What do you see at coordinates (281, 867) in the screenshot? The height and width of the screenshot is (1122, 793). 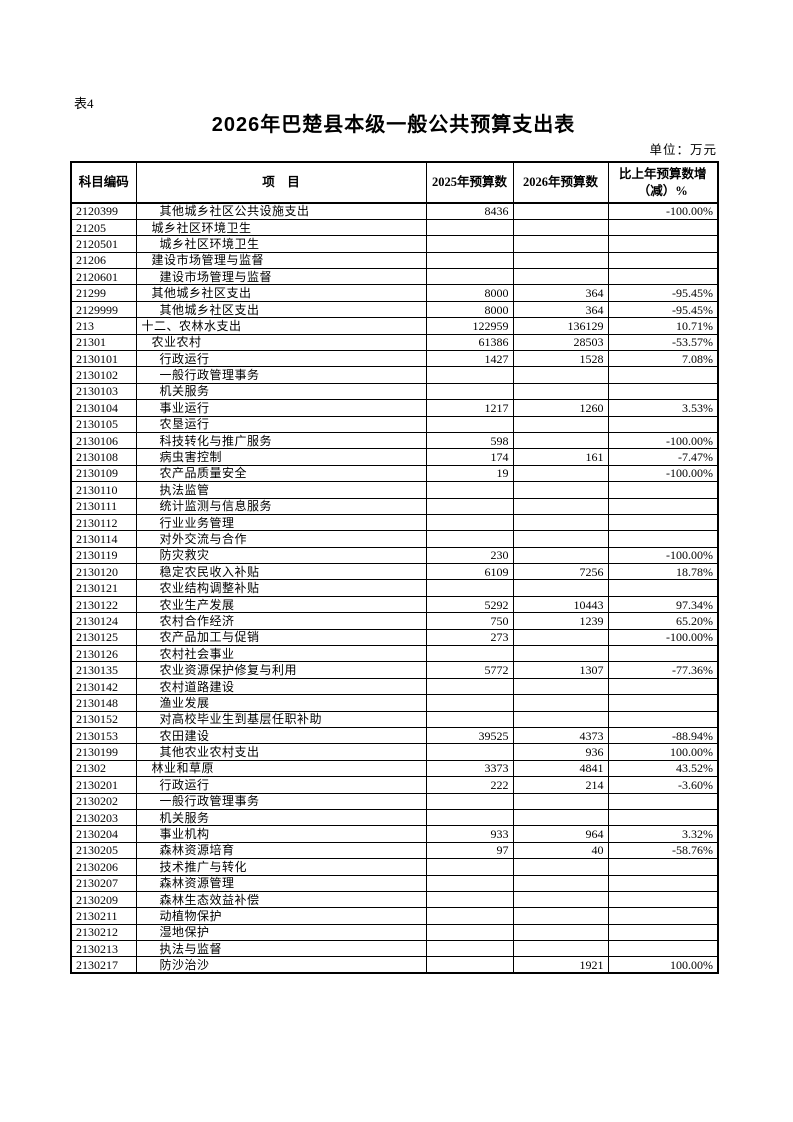 I see `cell-item: 技术推广与转化` at bounding box center [281, 867].